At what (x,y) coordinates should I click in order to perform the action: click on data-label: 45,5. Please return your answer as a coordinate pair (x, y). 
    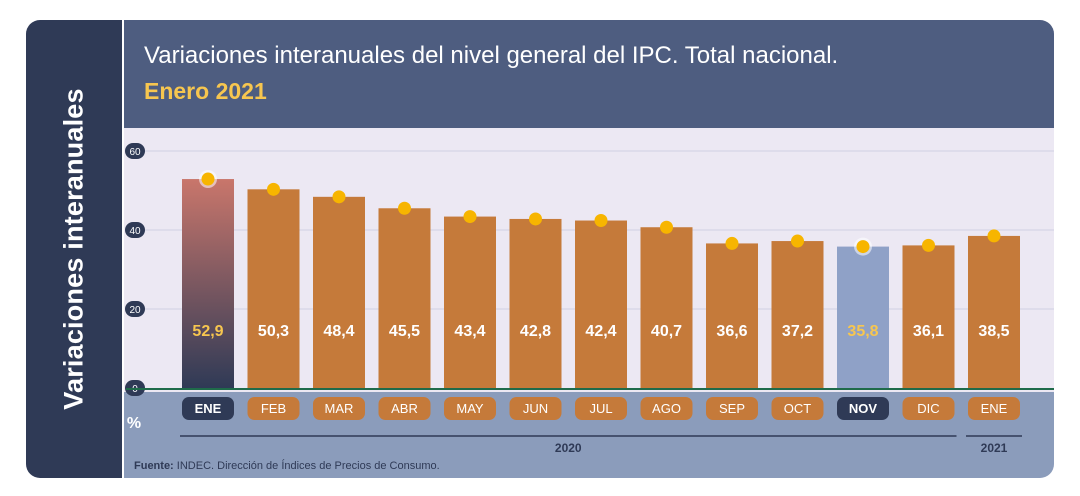
    Looking at the image, I should click on (404, 331).